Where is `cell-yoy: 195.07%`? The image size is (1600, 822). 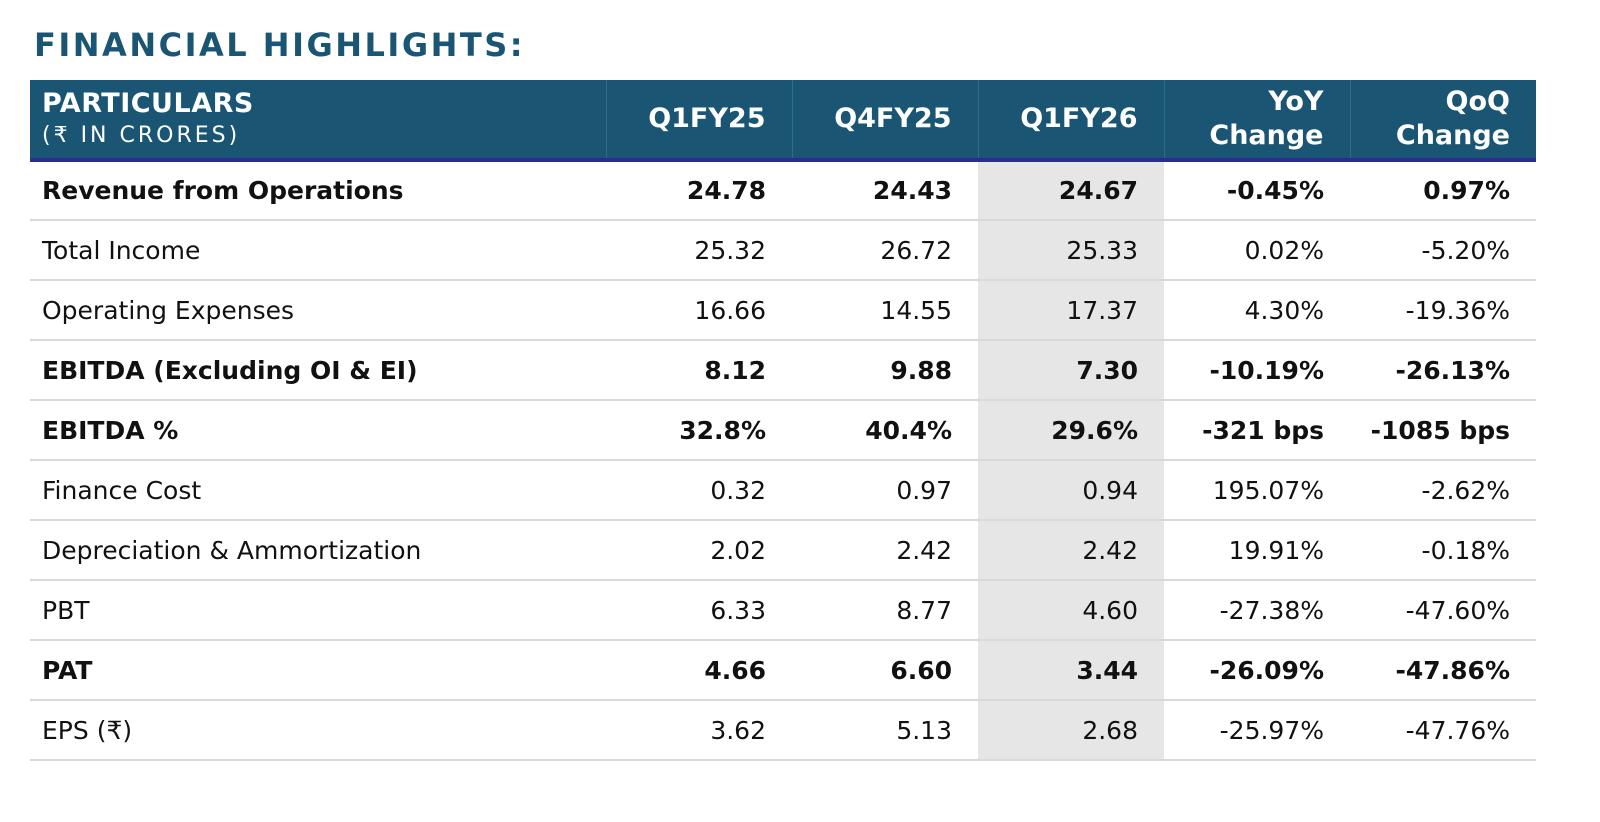 cell-yoy: 195.07% is located at coordinates (1268, 490).